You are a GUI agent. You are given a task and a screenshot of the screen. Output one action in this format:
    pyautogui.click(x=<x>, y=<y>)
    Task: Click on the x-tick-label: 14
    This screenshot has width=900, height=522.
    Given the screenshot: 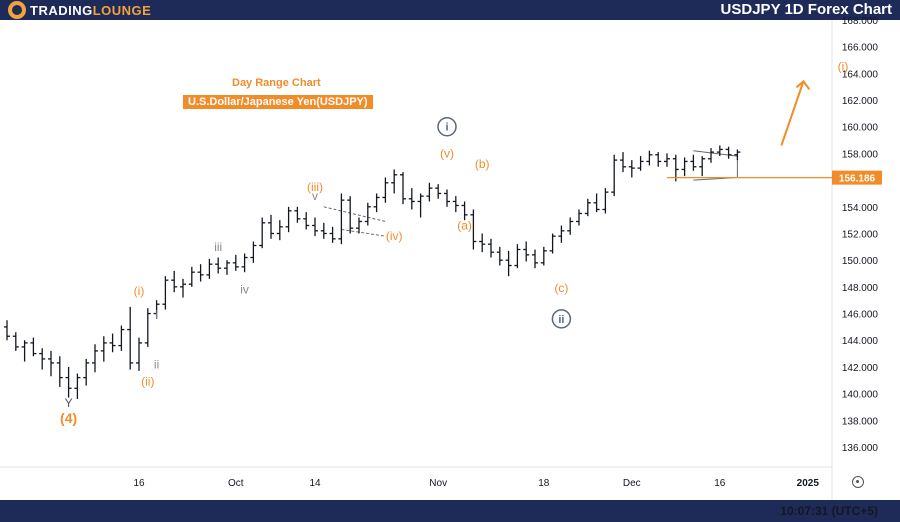 What is the action you would take?
    pyautogui.click(x=315, y=483)
    